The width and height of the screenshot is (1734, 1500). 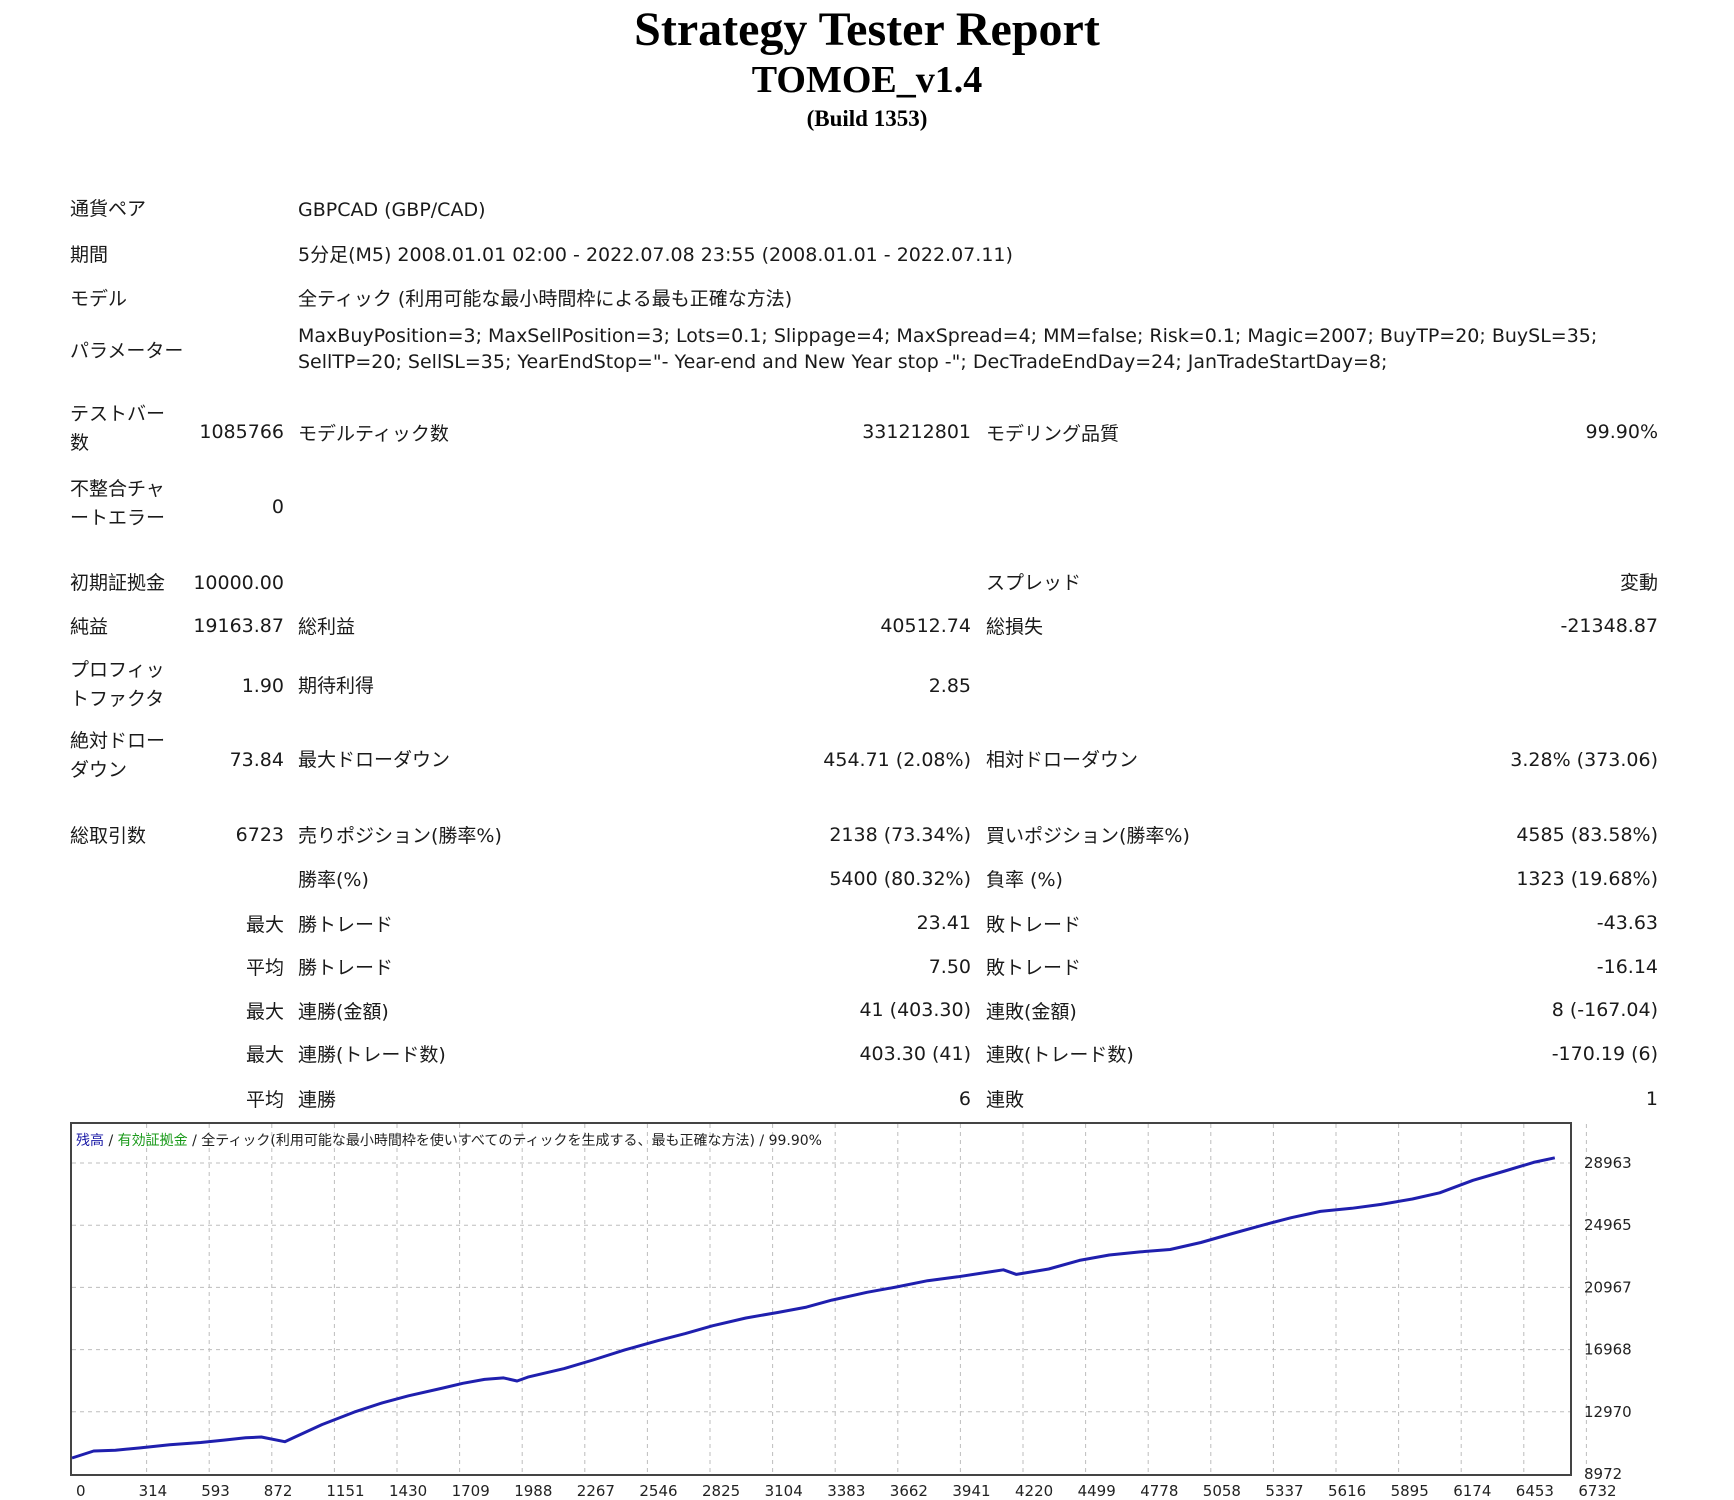 What do you see at coordinates (1608, 1350) in the screenshot?
I see `y-tick-label: 16968` at bounding box center [1608, 1350].